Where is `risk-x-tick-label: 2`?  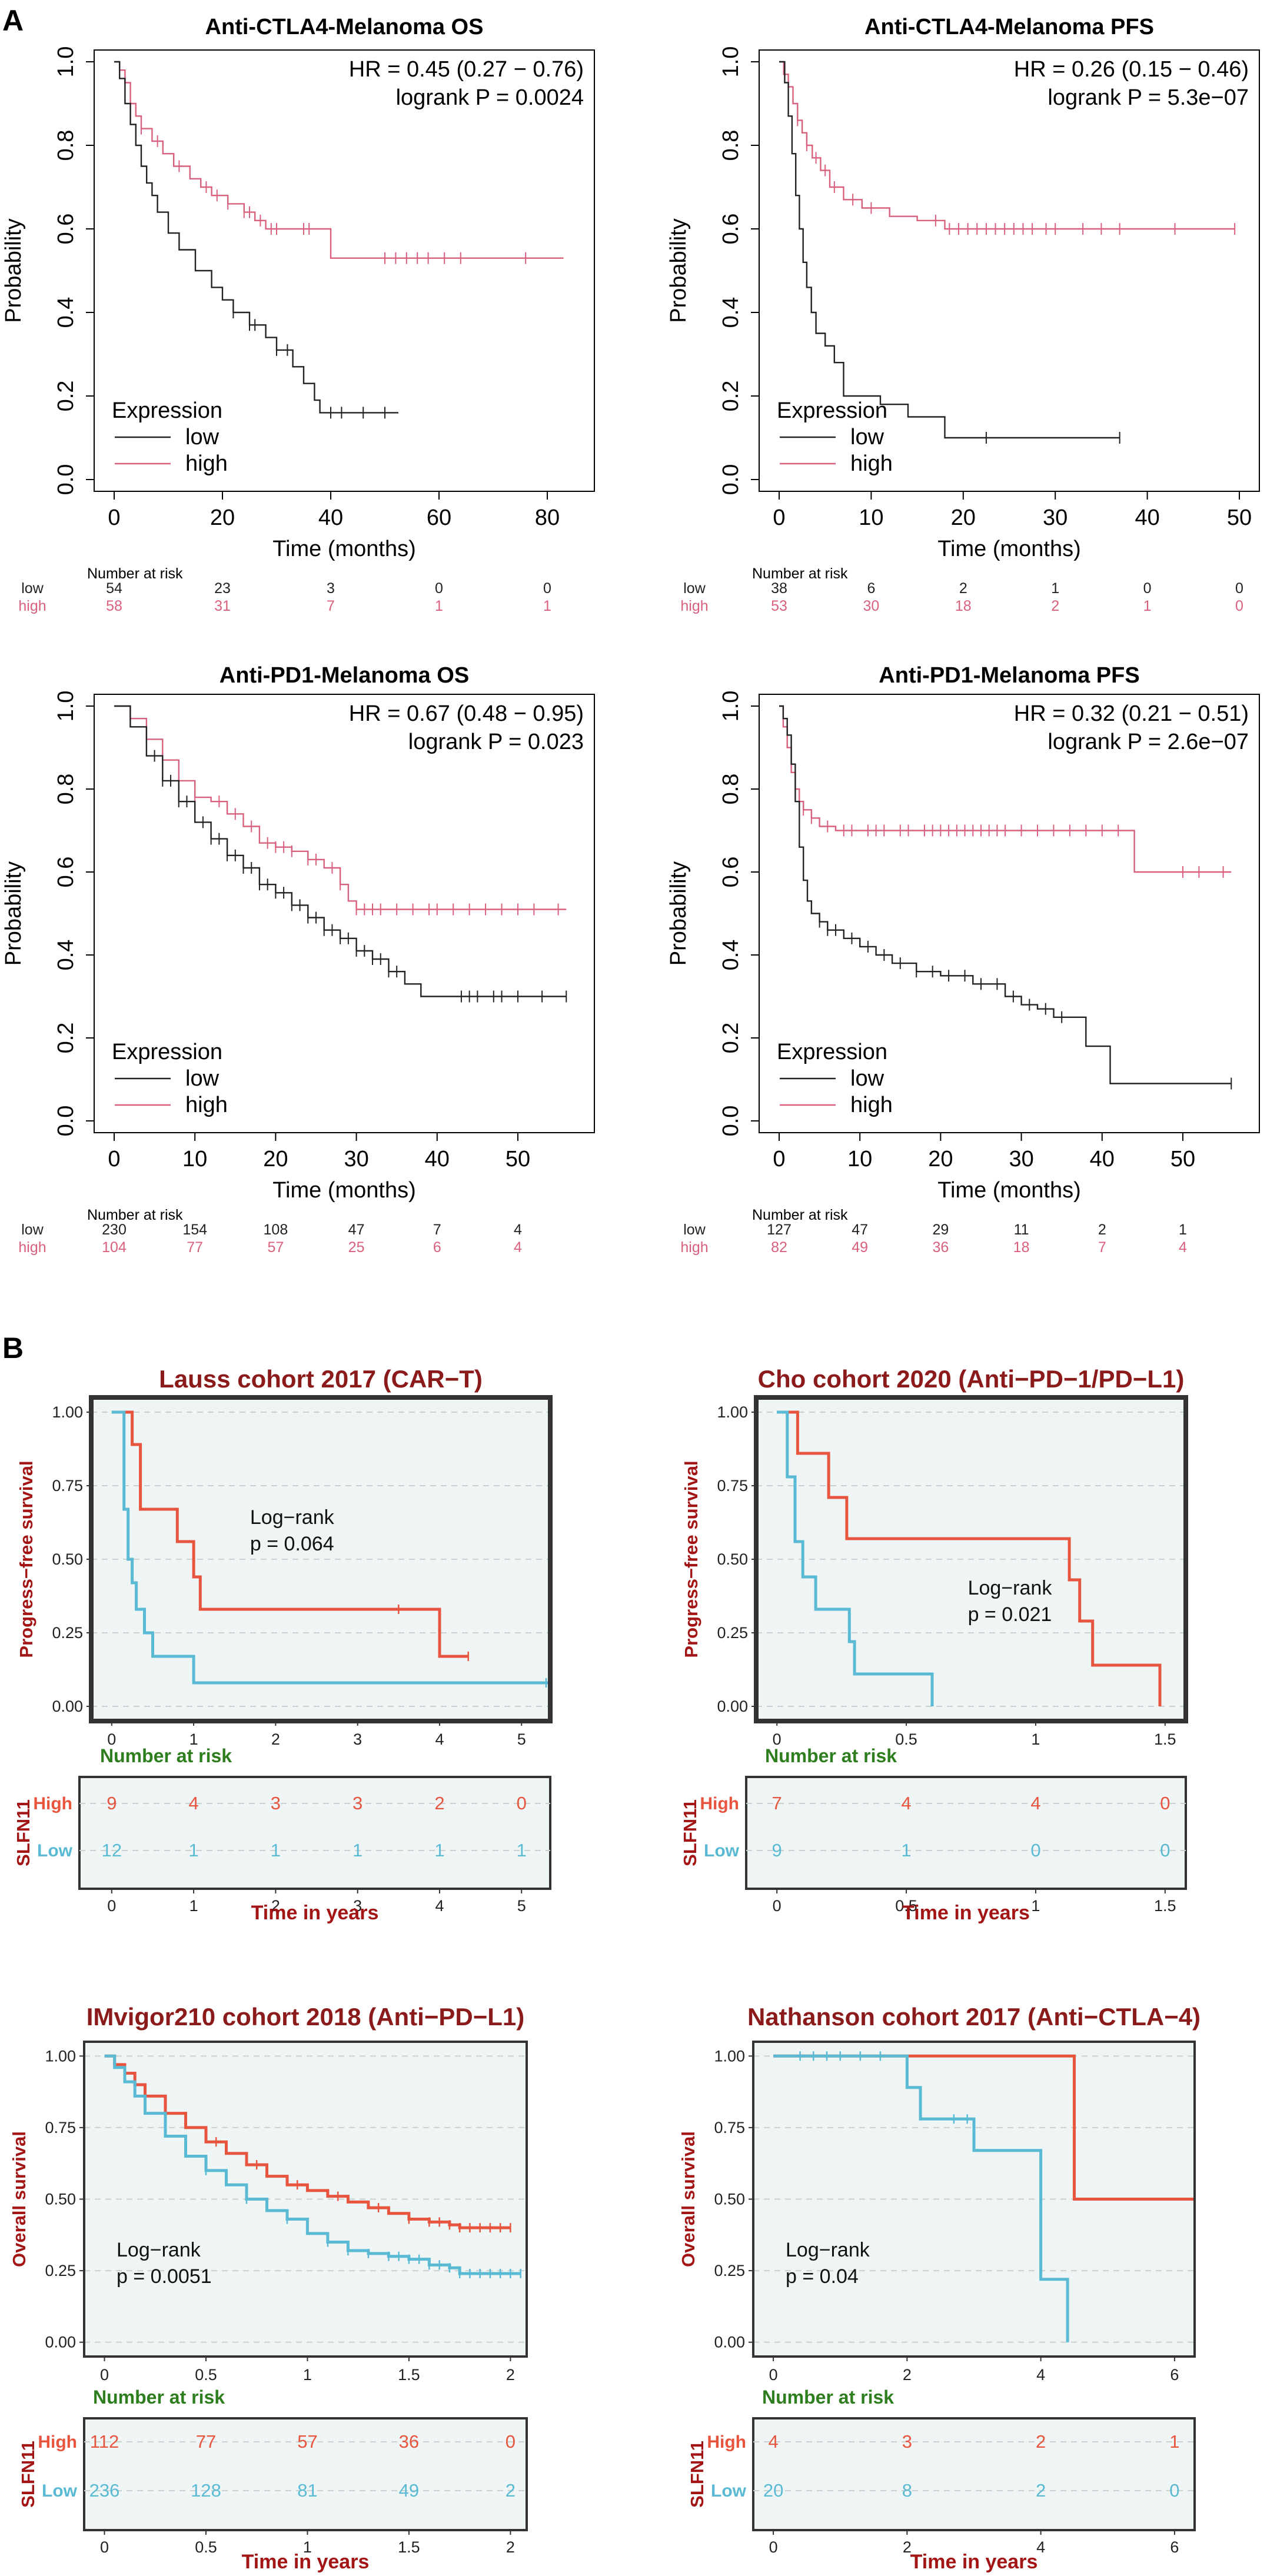 risk-x-tick-label: 2 is located at coordinates (907, 2547).